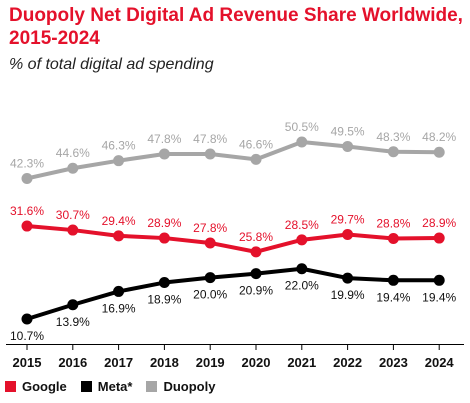 This screenshot has width=470, height=403. Describe the element at coordinates (210, 228) in the screenshot. I see `data-label-google: 27.8%` at that location.